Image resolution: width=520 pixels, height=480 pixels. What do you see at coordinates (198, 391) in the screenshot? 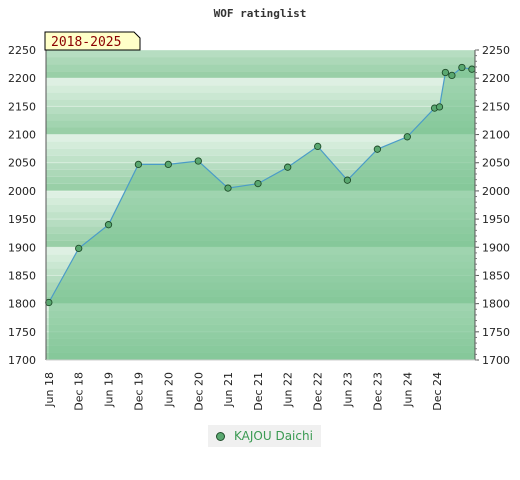
I see `x-tick-label: Dec 20` at bounding box center [198, 391].